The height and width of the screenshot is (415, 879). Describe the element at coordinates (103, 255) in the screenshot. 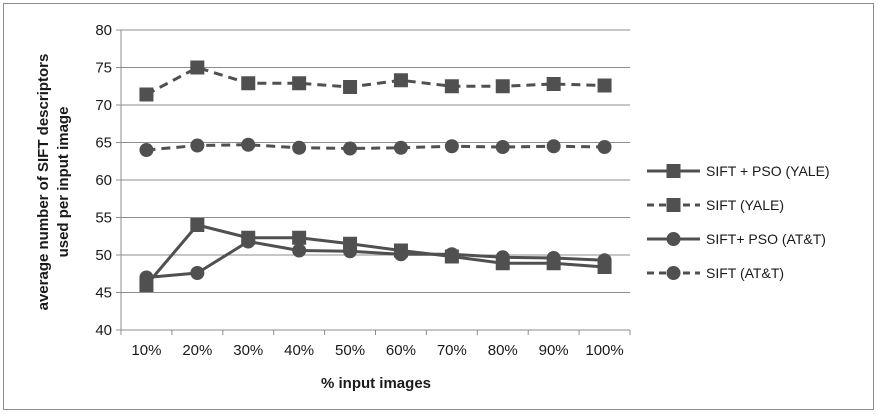

I see `y-tick-label: 50` at that location.